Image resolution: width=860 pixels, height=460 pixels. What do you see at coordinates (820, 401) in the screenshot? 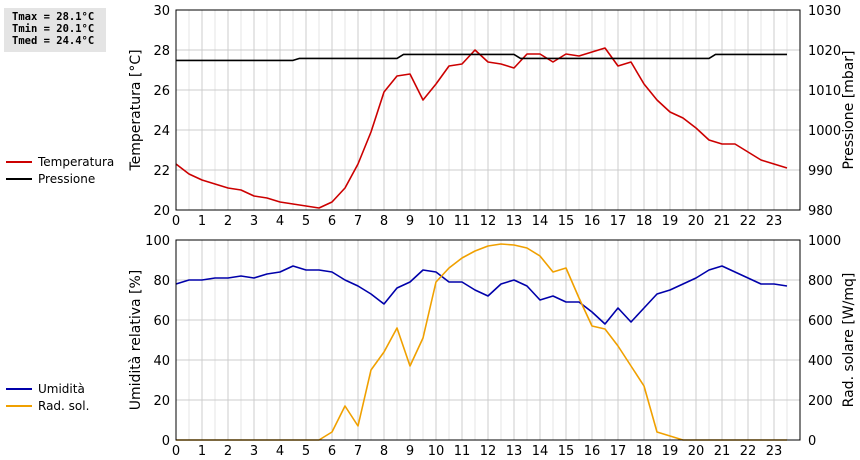
I see `y-tick-label-right: 200` at bounding box center [820, 401].